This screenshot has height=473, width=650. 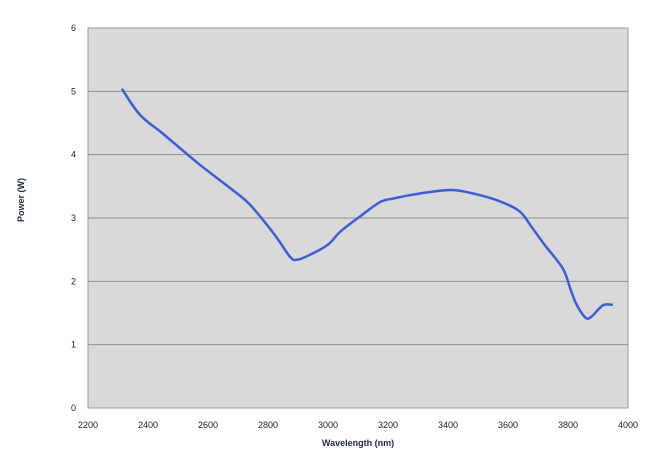 What do you see at coordinates (358, 443) in the screenshot?
I see `x-axis-label: Wavelength (nm)` at bounding box center [358, 443].